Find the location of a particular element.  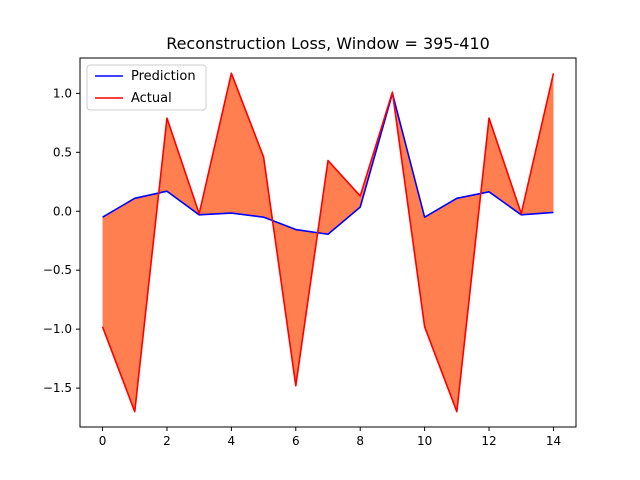

legend: Prediction Actual is located at coordinates (146, 87).